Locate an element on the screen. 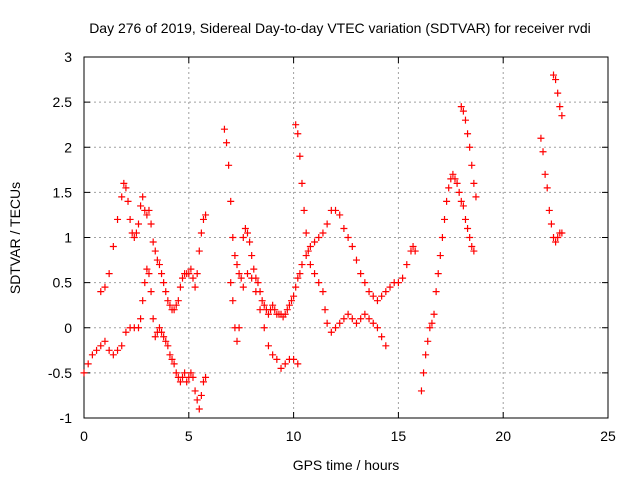 This screenshot has width=640, height=480. y-tick-label: 2.5 is located at coordinates (63, 102).